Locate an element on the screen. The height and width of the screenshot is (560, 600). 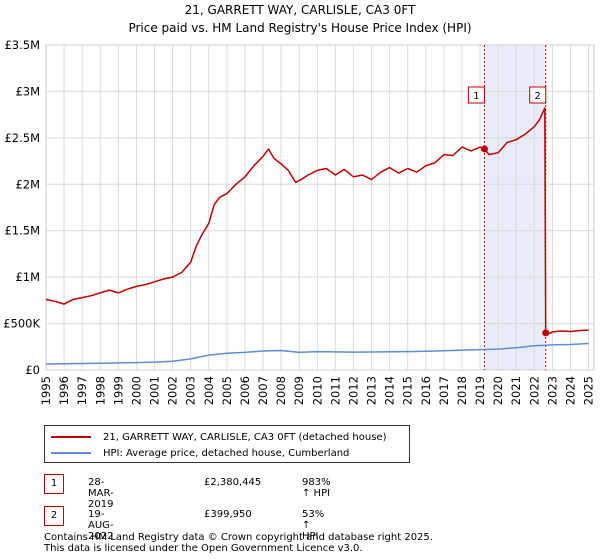
x-tick-label: 2000 is located at coordinates (136, 390).